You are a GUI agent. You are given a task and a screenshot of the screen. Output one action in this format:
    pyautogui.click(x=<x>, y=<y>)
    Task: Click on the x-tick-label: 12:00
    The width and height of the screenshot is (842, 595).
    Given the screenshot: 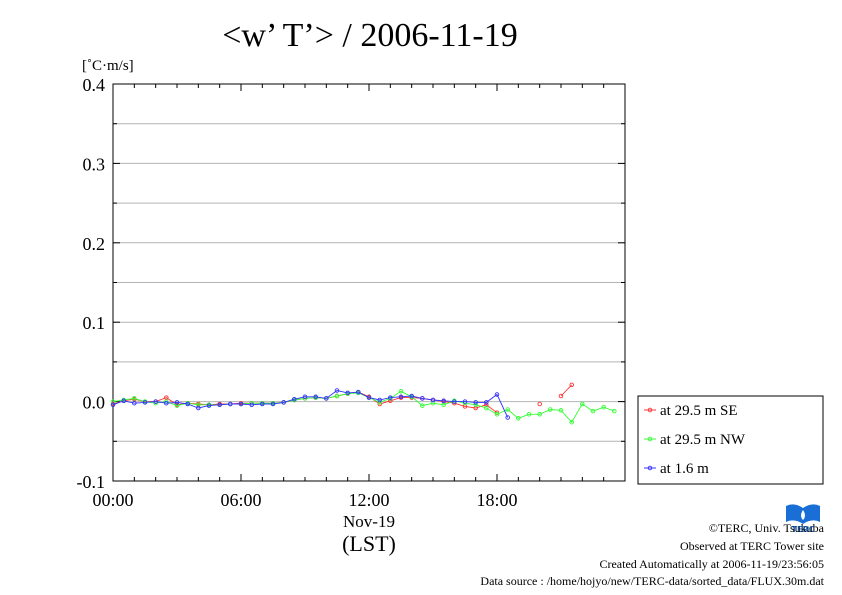 What is the action you would take?
    pyautogui.click(x=368, y=500)
    